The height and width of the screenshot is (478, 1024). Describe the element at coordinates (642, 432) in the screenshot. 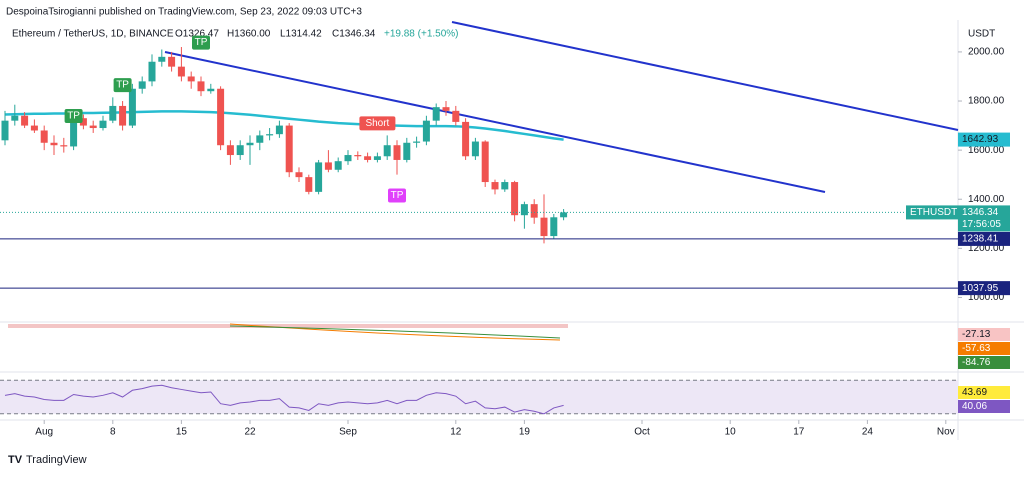

I see `x-tick-label: Oct` at that location.